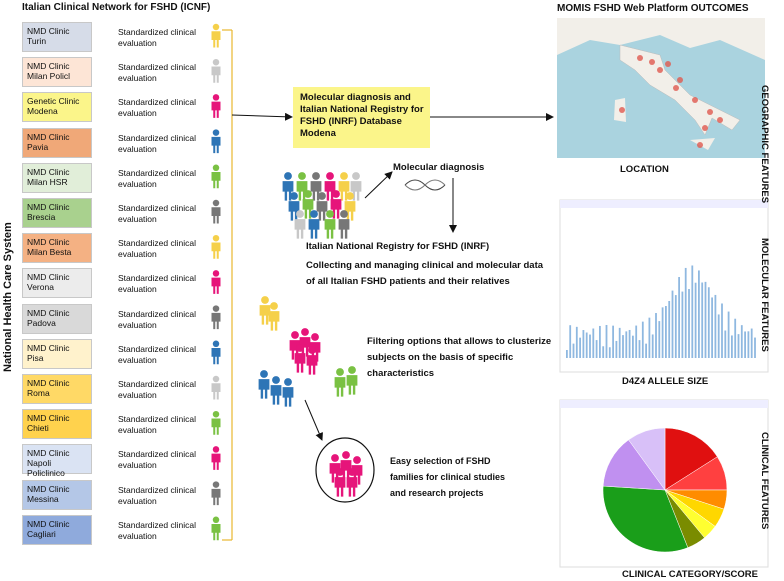 The height and width of the screenshot is (581, 784). Describe the element at coordinates (57, 37) in the screenshot. I see `clinic-box: NMD Clinic Turin` at that location.